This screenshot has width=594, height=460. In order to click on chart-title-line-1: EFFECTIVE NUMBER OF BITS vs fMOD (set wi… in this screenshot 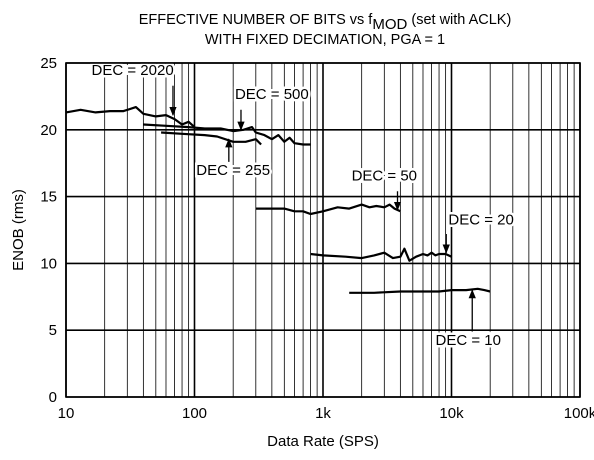, I will do `click(325, 22)`.